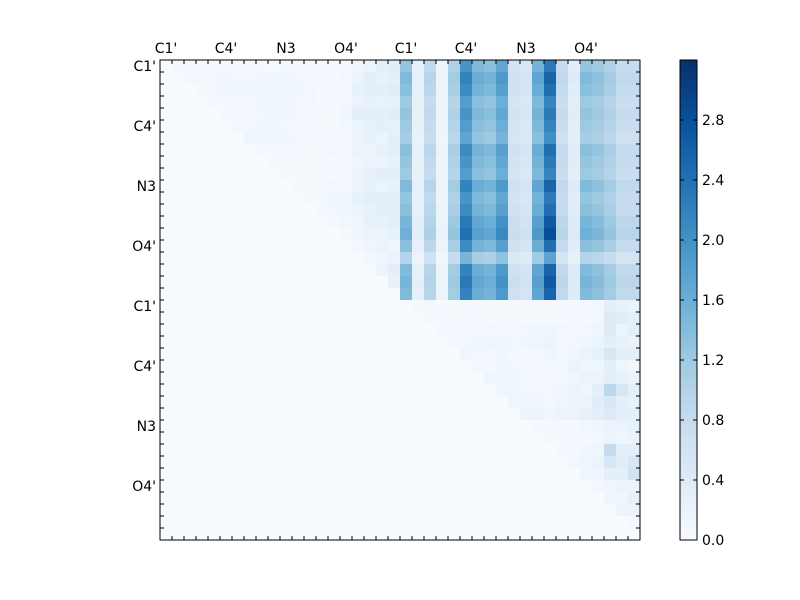 The width and height of the screenshot is (800, 600). What do you see at coordinates (144, 367) in the screenshot?
I see `y-tick-label: C4'` at bounding box center [144, 367].